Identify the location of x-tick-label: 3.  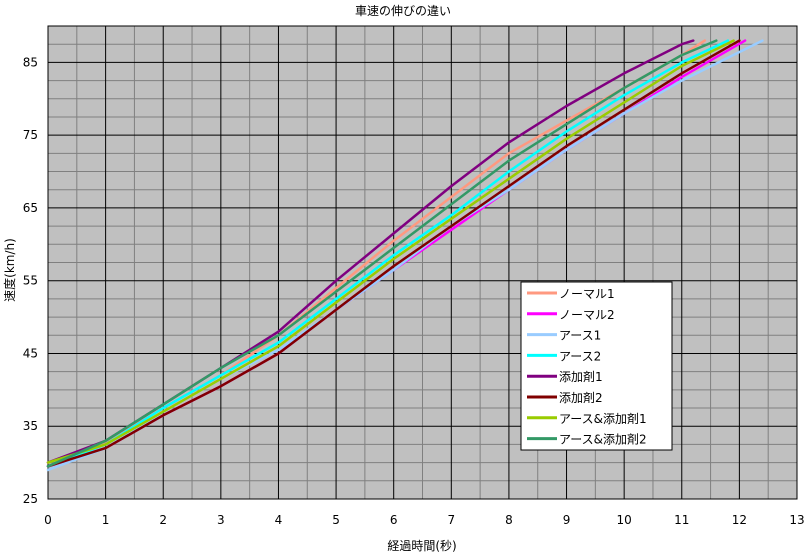
(221, 520).